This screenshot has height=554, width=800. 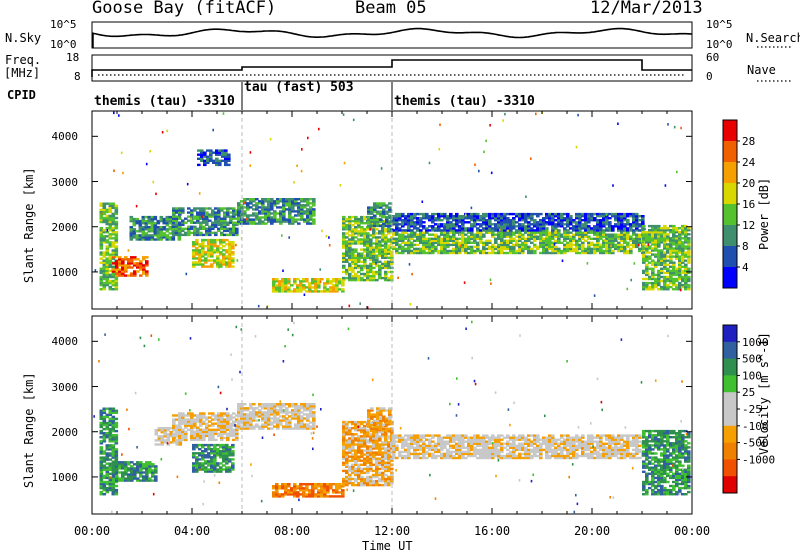 What do you see at coordinates (748, 141) in the screenshot?
I see `power-colorbar-tick-label: 28` at bounding box center [748, 141].